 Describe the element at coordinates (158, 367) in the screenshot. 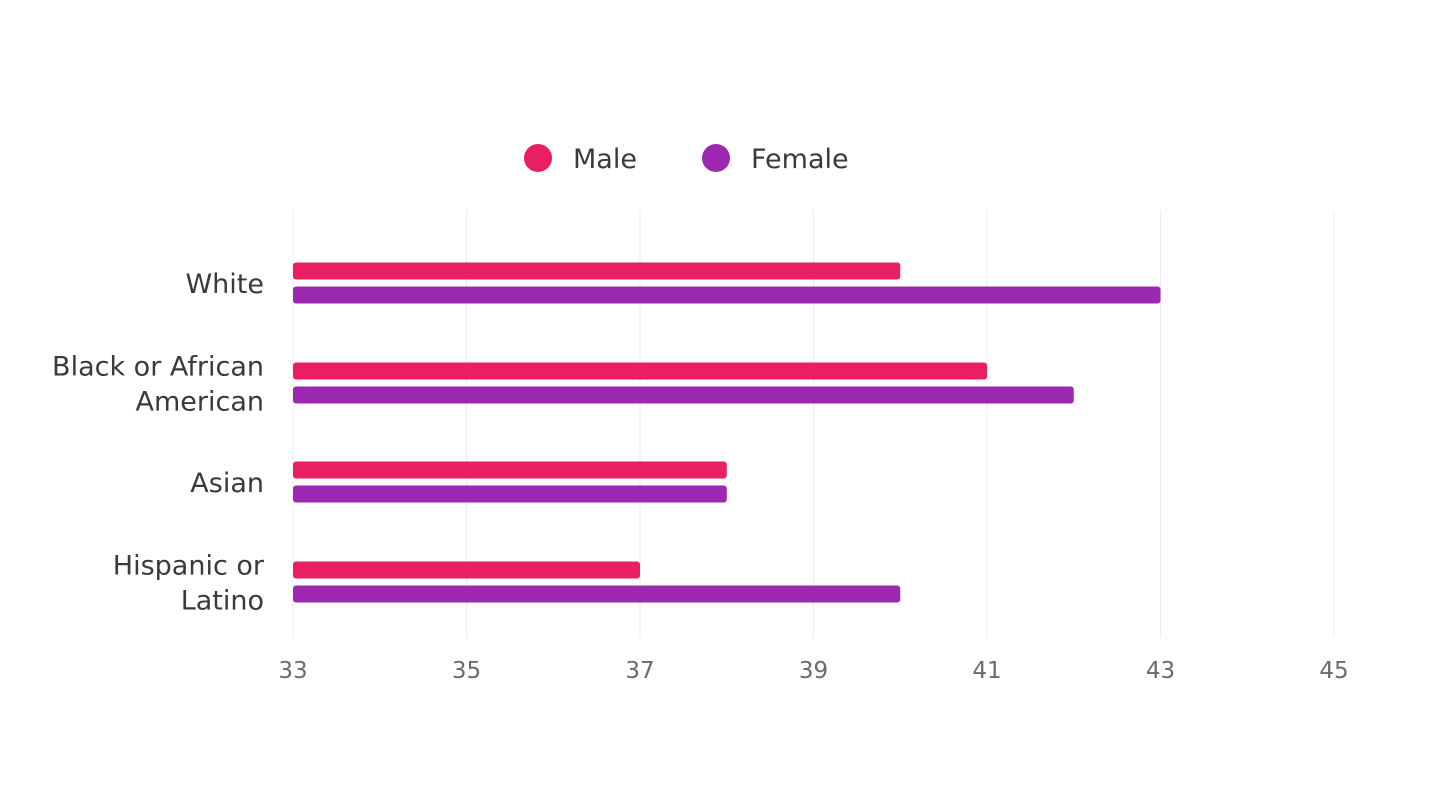

I see `category-label-1-line-0: Black or African` at that location.